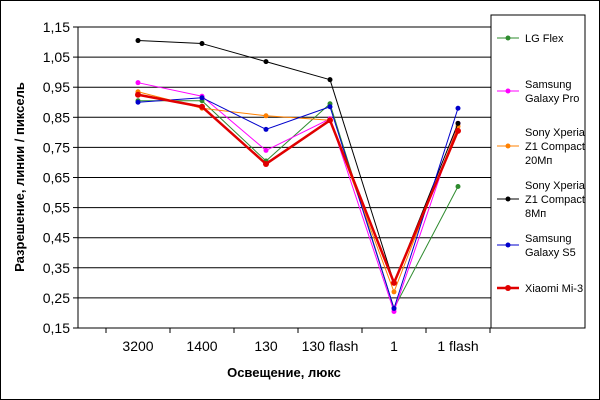 The image size is (600, 400). Describe the element at coordinates (56, 147) in the screenshot. I see `y-tick-label: 0,75` at that location.